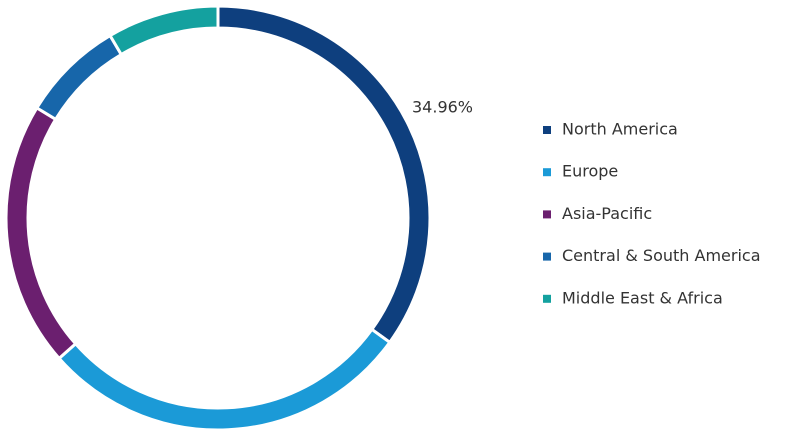 The image size is (800, 434). Describe the element at coordinates (661, 255) in the screenshot. I see `legend-label: Central & South America` at that location.